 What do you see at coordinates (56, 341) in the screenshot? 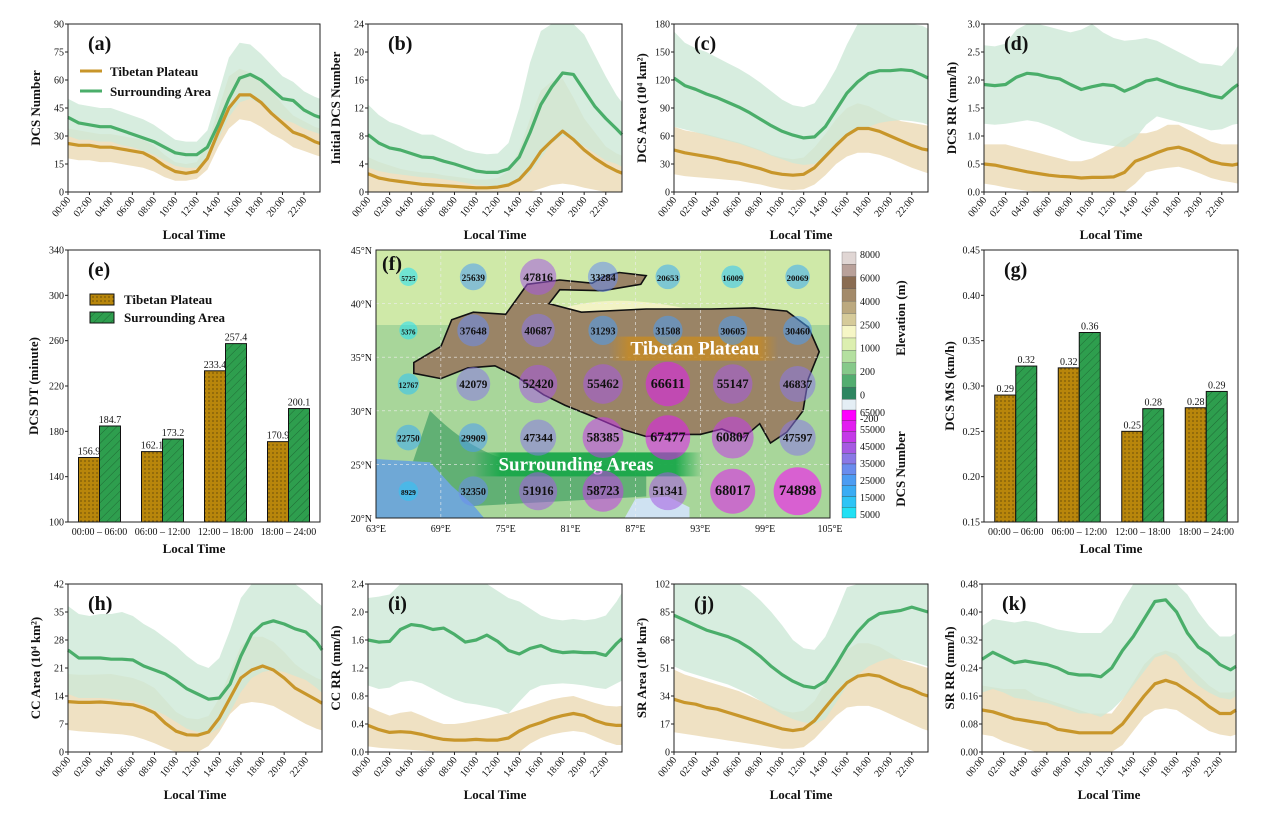
I see `y-tick-label: 260` at bounding box center [56, 341].